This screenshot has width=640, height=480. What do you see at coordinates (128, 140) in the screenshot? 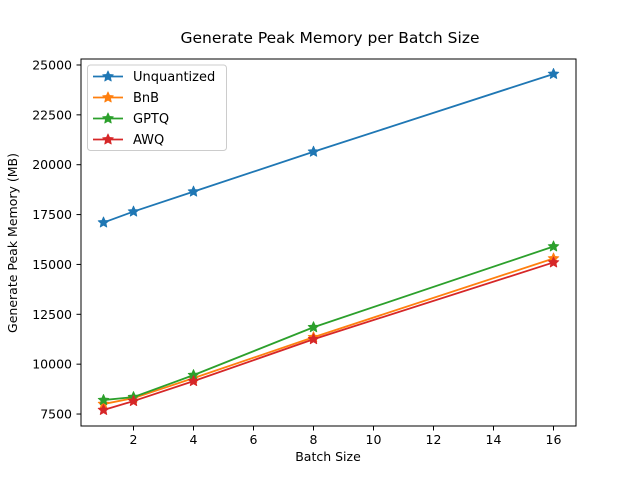
I see `legend-item-awq: AWQ` at bounding box center [128, 140].